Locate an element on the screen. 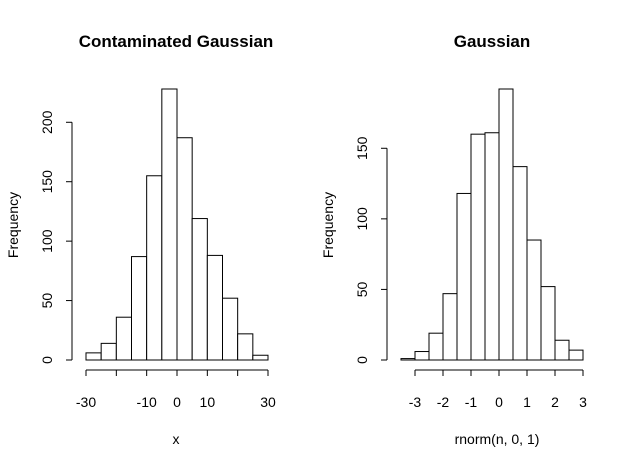 Image resolution: width=631 pixels, height=469 pixels. x-axis: -3 -2 -1 0 1 2 3 is located at coordinates (498, 389).